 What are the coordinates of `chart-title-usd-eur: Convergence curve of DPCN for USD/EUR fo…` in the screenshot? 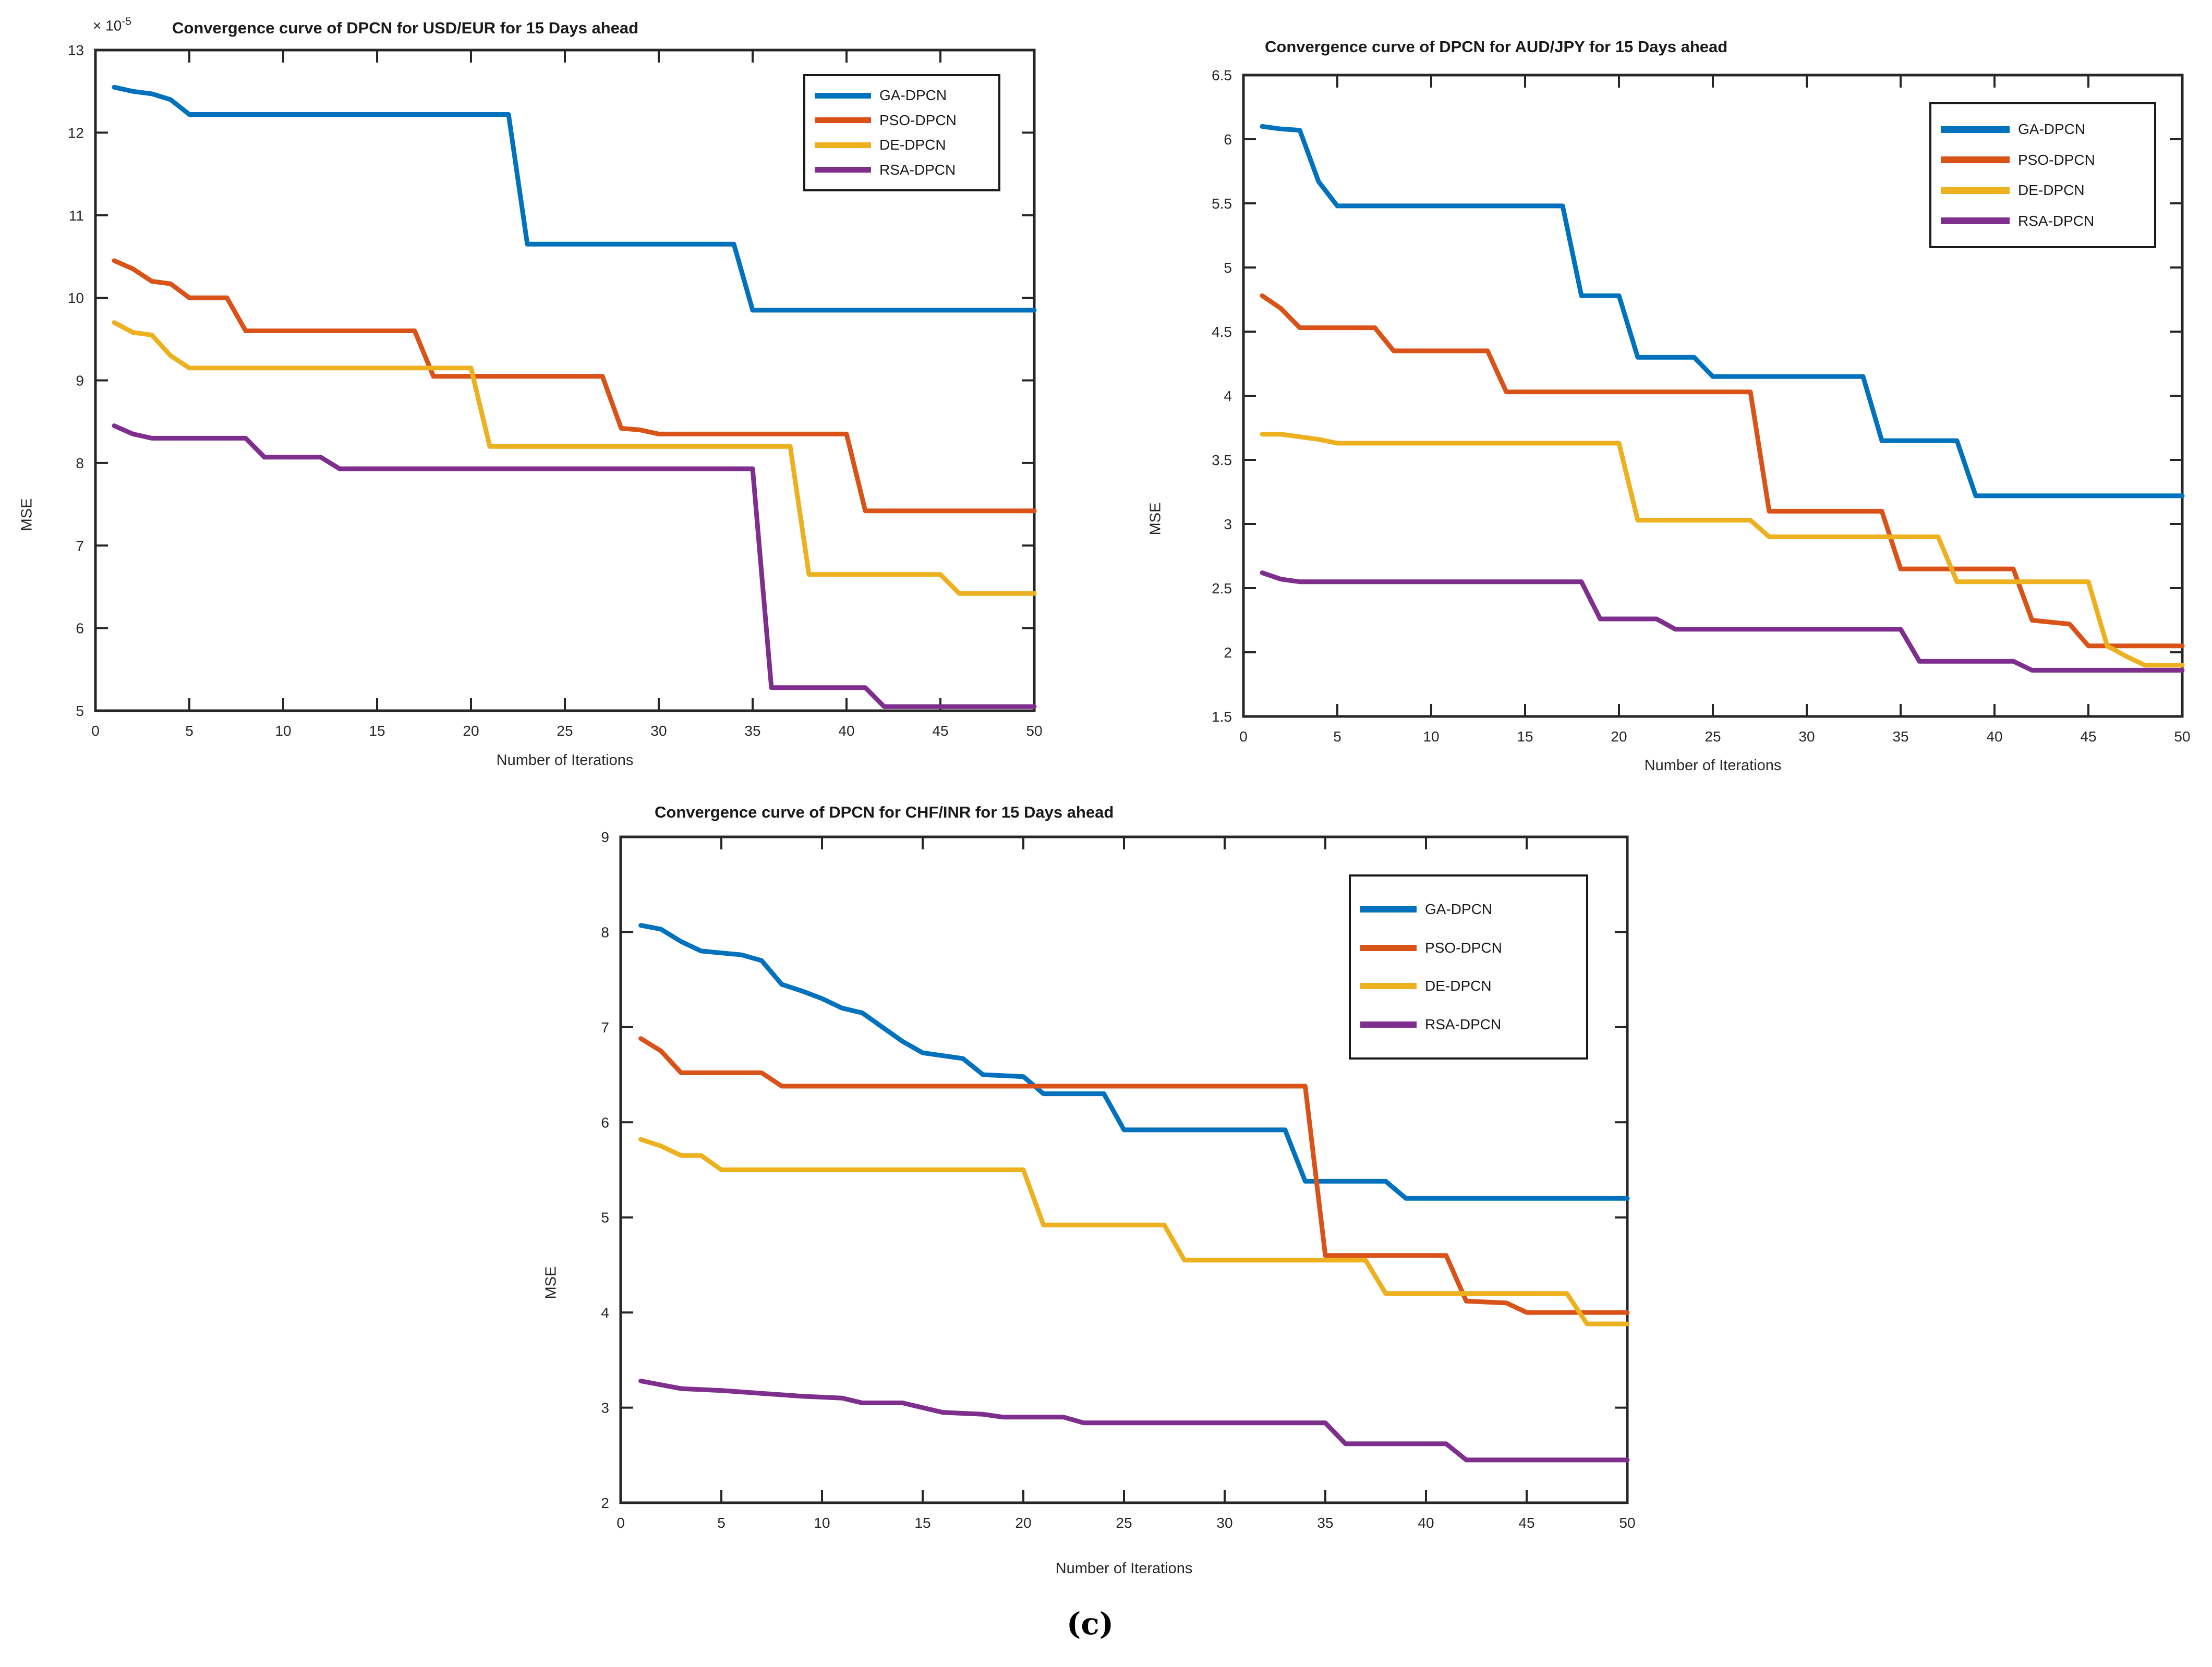 It's located at (405, 28).